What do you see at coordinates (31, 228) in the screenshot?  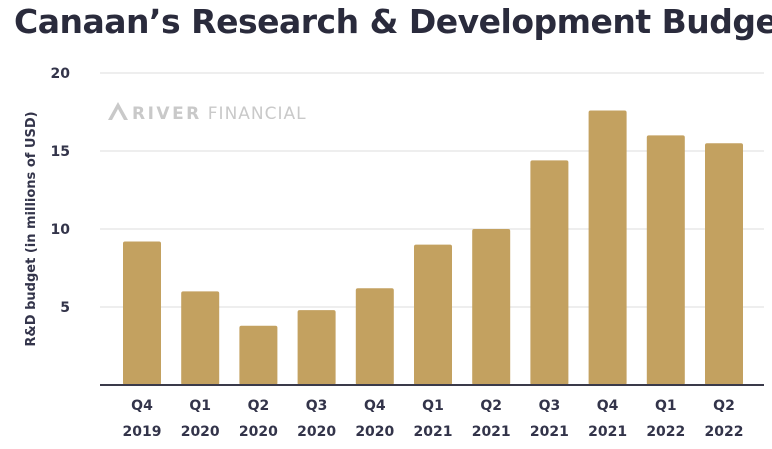 I see `y-axis-label: R&D budget (in millions of USD)` at bounding box center [31, 228].